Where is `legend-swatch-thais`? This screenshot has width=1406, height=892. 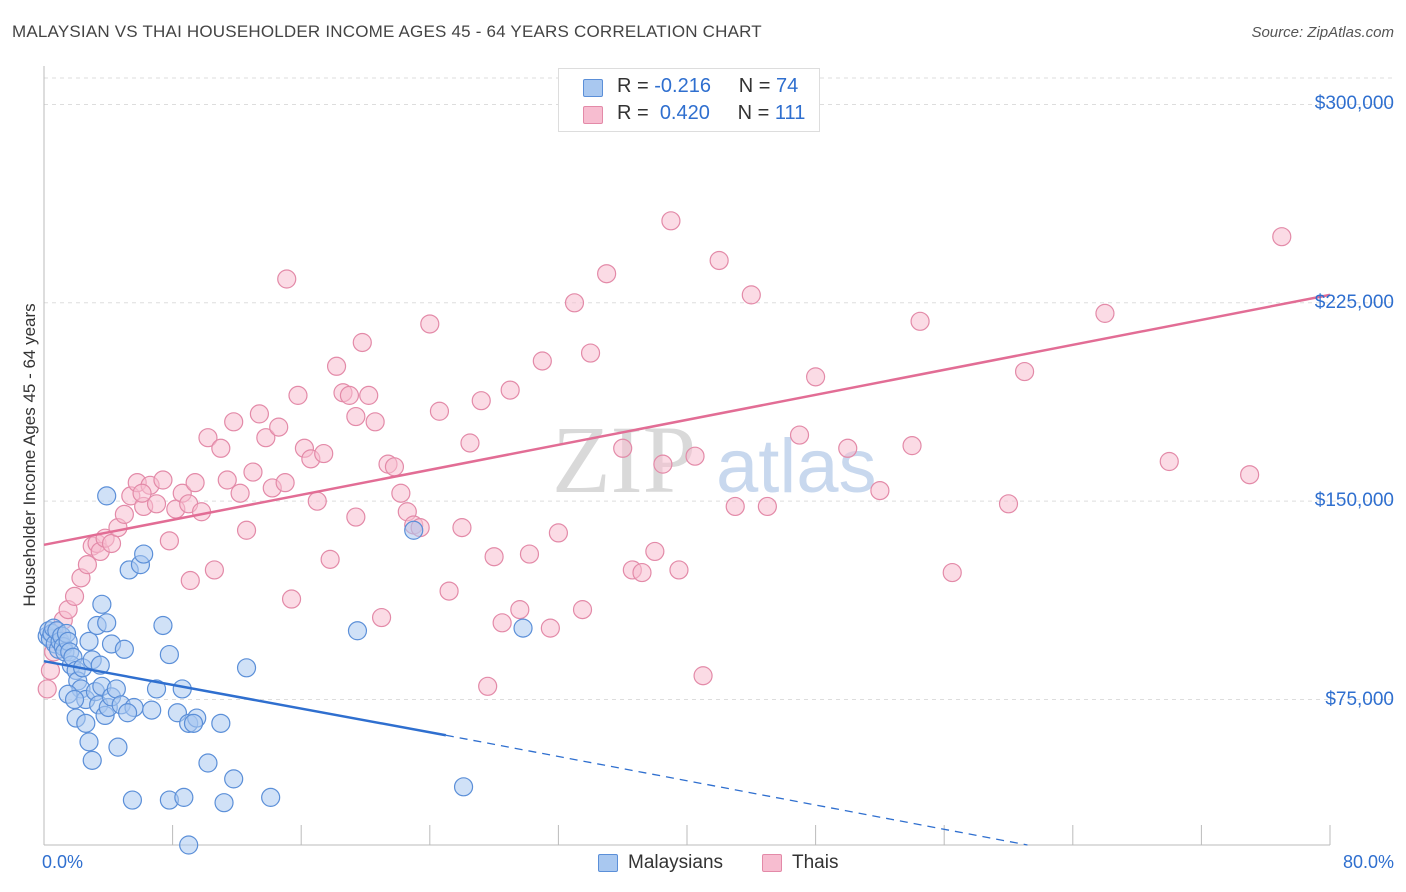 legend-swatch-thais is located at coordinates (593, 115).